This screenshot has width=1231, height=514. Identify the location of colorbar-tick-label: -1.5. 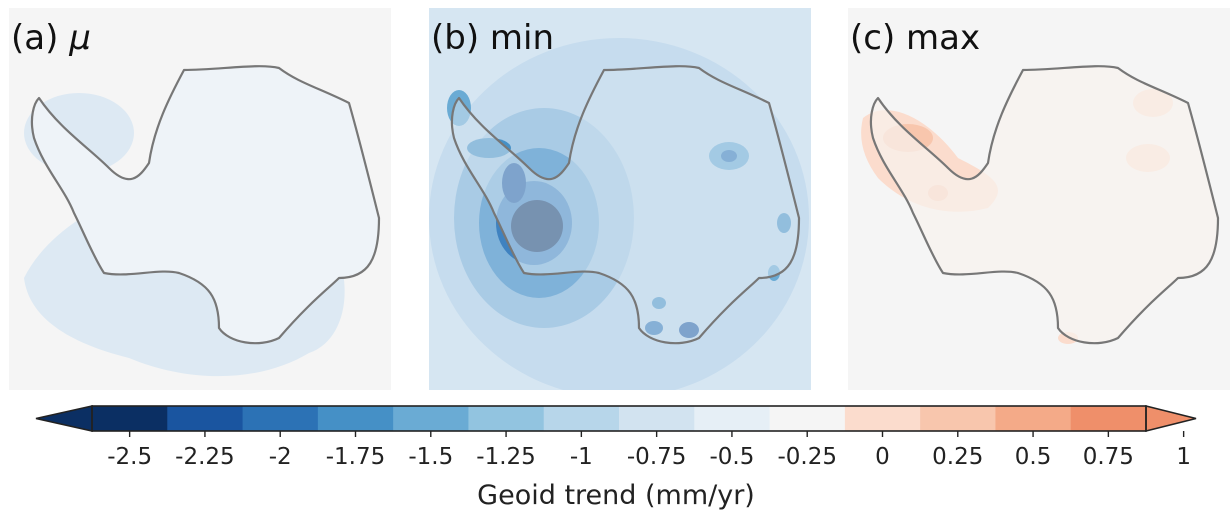
(431, 457).